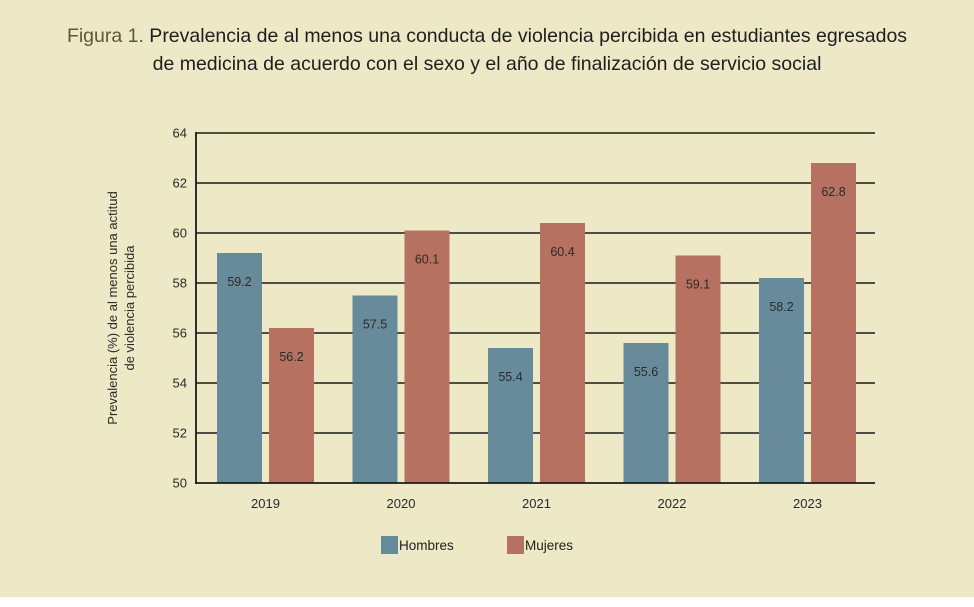  I want to click on data-label: 59.1, so click(698, 285).